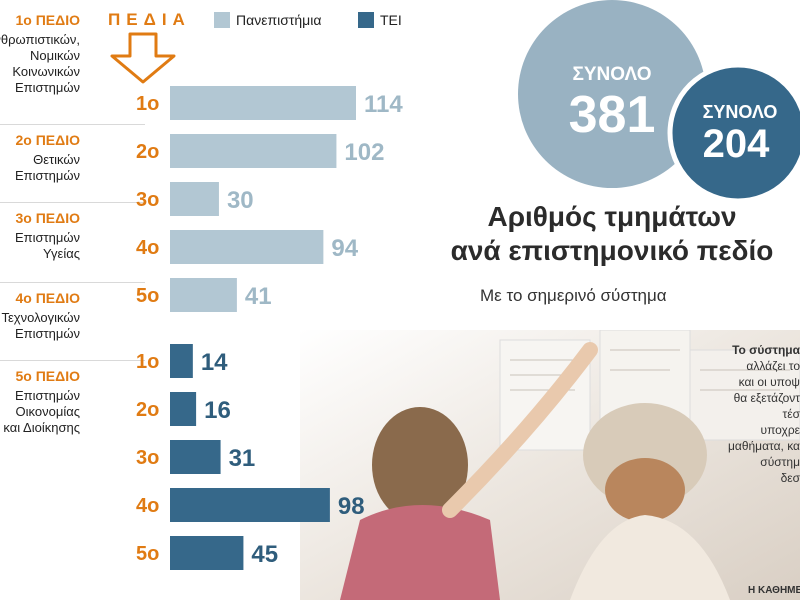 The width and height of the screenshot is (800, 600). Describe the element at coordinates (47, 87) in the screenshot. I see `field-1-desc-line: Επιστημών` at that location.